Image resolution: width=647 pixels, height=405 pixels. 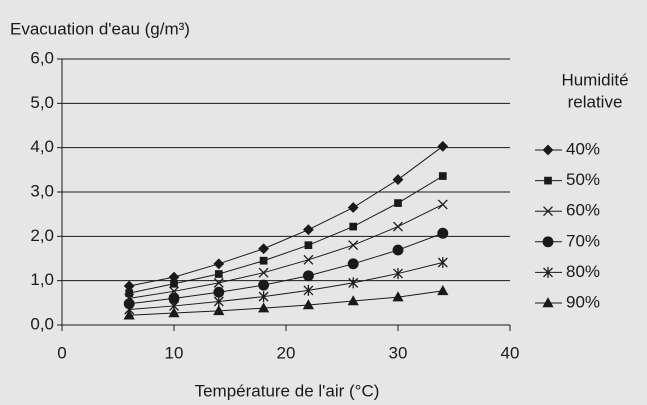 What do you see at coordinates (42, 102) in the screenshot?
I see `y-tick-label: 5,0` at bounding box center [42, 102].